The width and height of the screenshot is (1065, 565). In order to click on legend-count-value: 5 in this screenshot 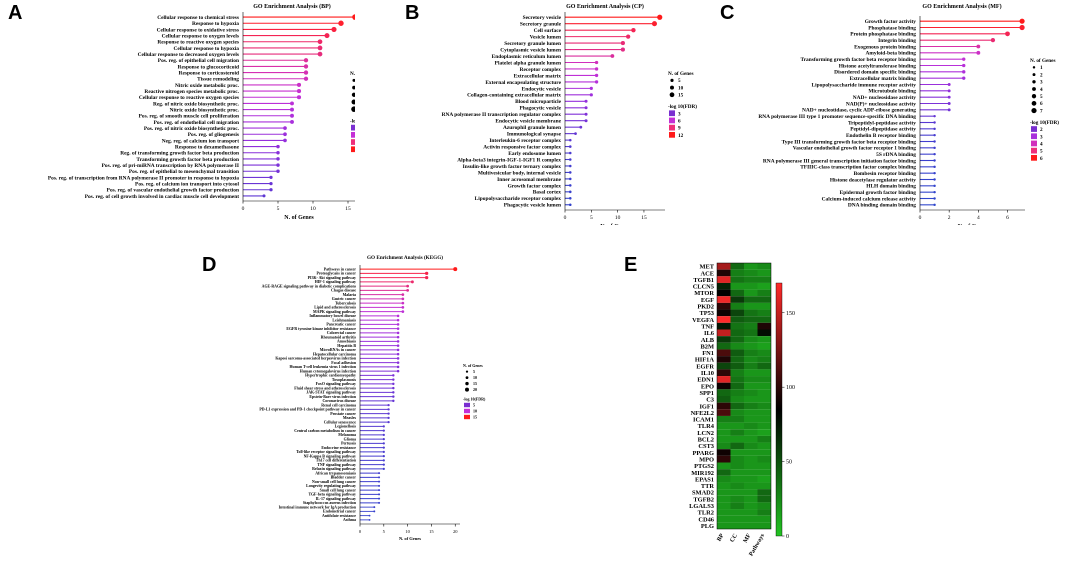, I will do `click(1041, 97)`.